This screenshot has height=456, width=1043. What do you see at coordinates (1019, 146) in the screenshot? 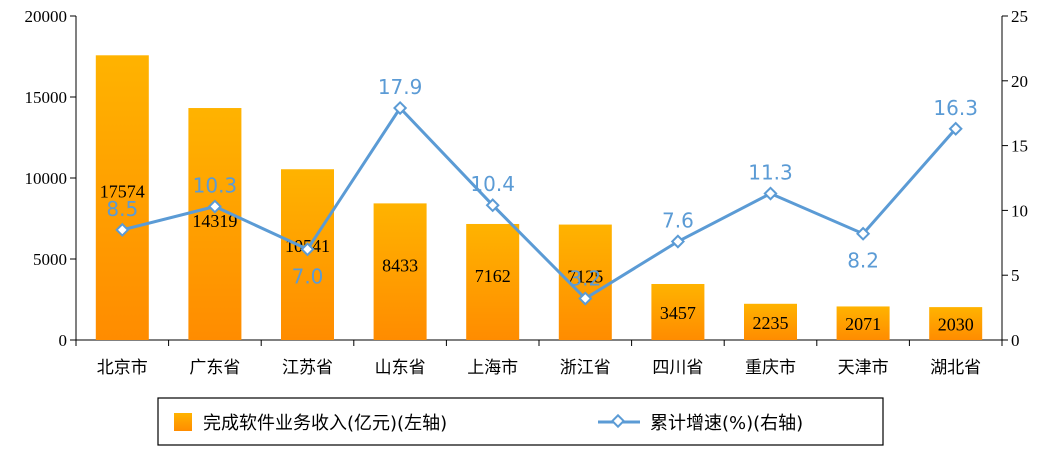
I see `right-tick-label: 15` at bounding box center [1019, 146].